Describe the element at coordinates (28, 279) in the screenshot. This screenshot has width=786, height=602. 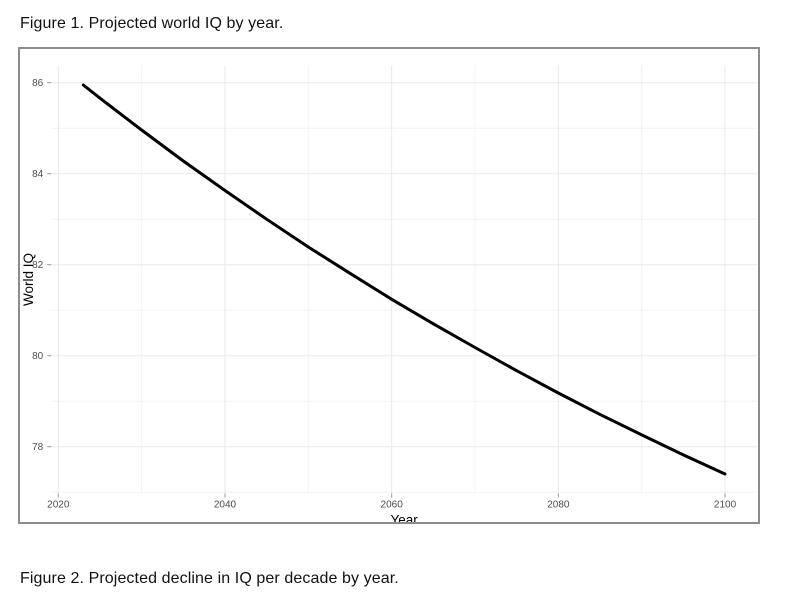
I see `y-axis-title: World IQ` at that location.